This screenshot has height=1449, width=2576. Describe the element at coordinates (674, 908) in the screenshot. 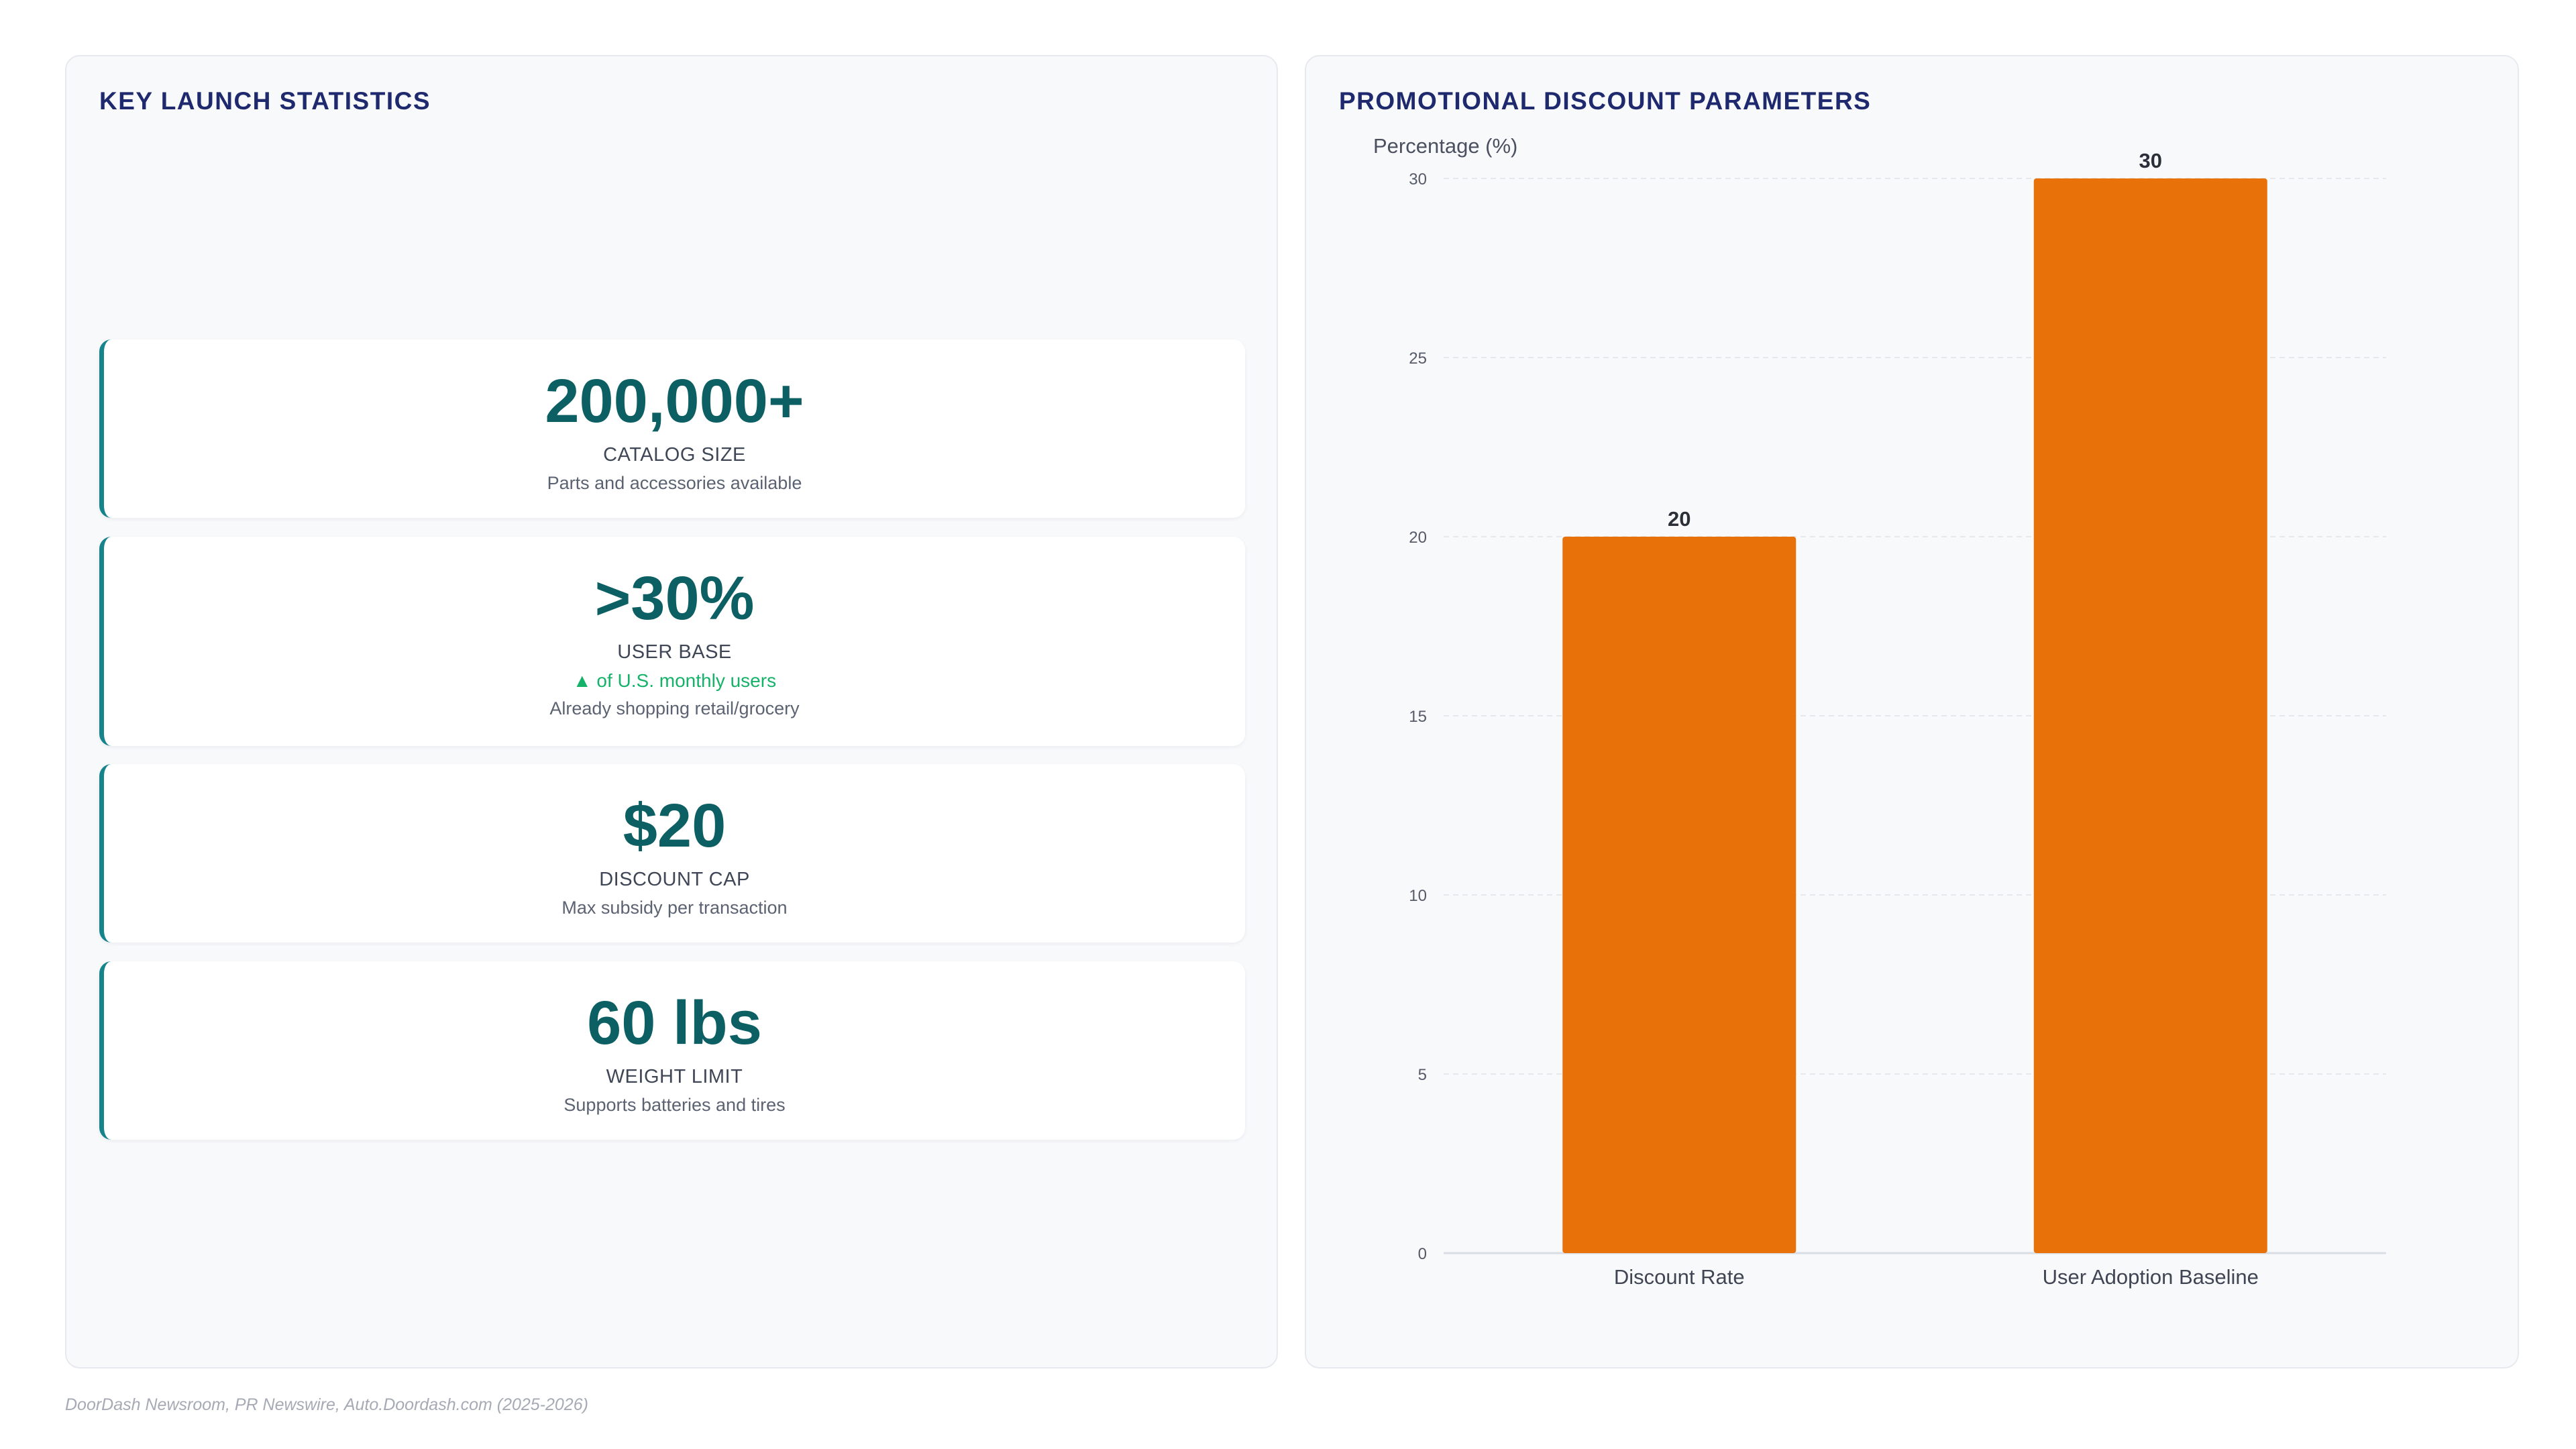

I see `stat-description: Max subsidy per transaction` at that location.